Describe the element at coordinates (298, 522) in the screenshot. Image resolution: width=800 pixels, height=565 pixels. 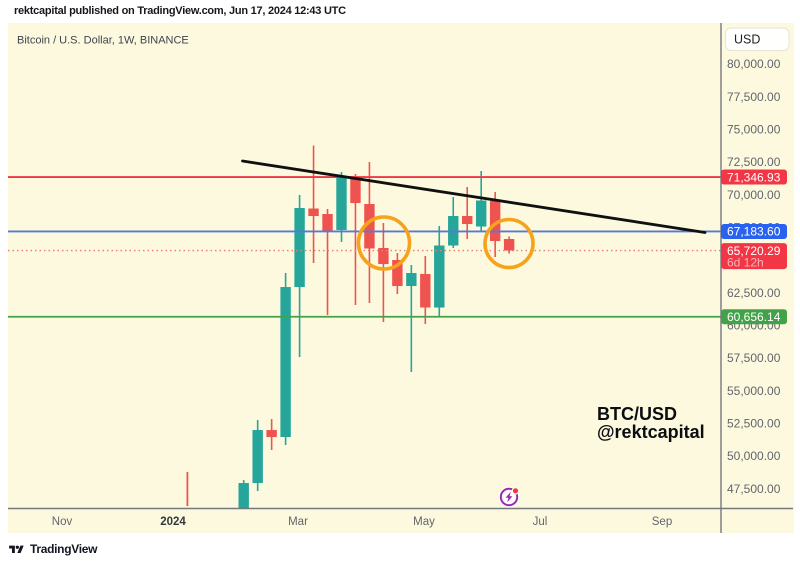
I see `time-axis-label-mar: Mar` at that location.